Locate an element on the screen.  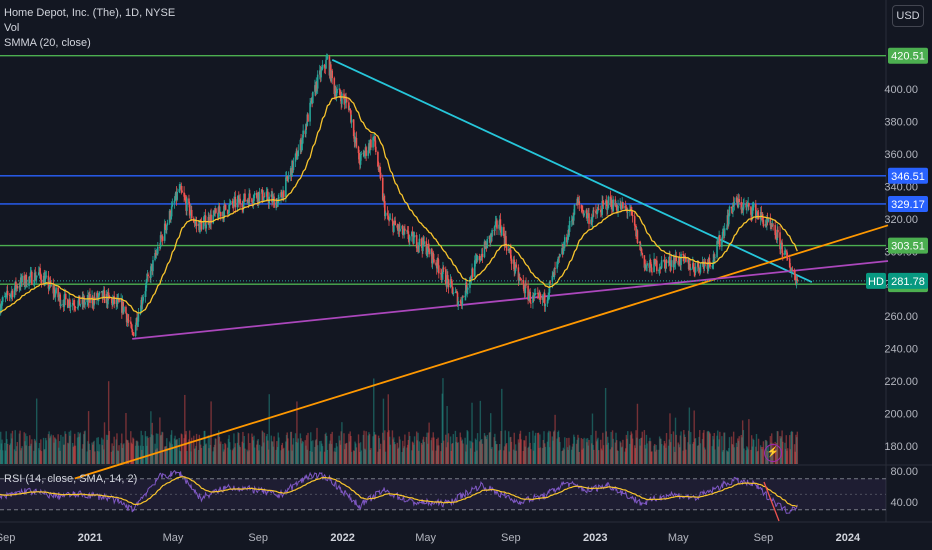
currency-button: USD is located at coordinates (908, 16).